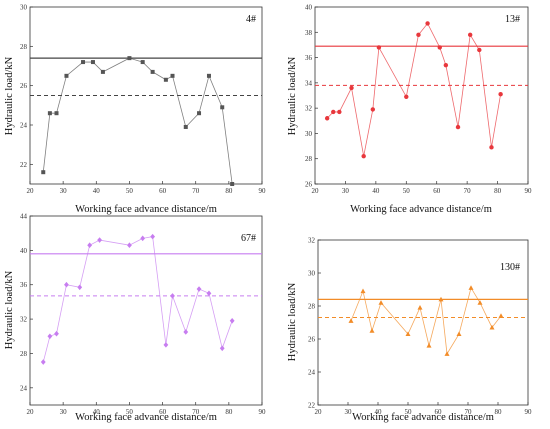 The image size is (550, 429). What do you see at coordinates (24, 126) in the screenshot?
I see `y-tick-label: 24` at bounding box center [24, 126].